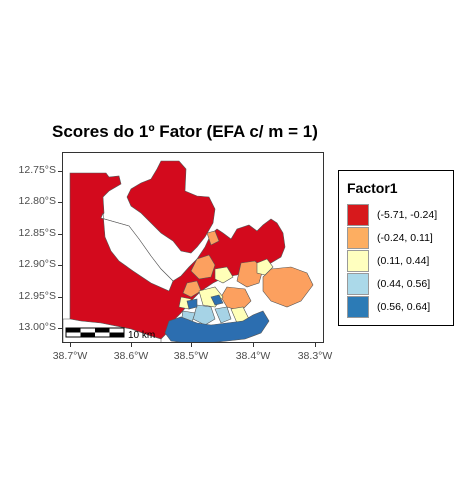 This screenshot has width=459, height=493. I want to click on legend-title: Factor1, so click(372, 188).